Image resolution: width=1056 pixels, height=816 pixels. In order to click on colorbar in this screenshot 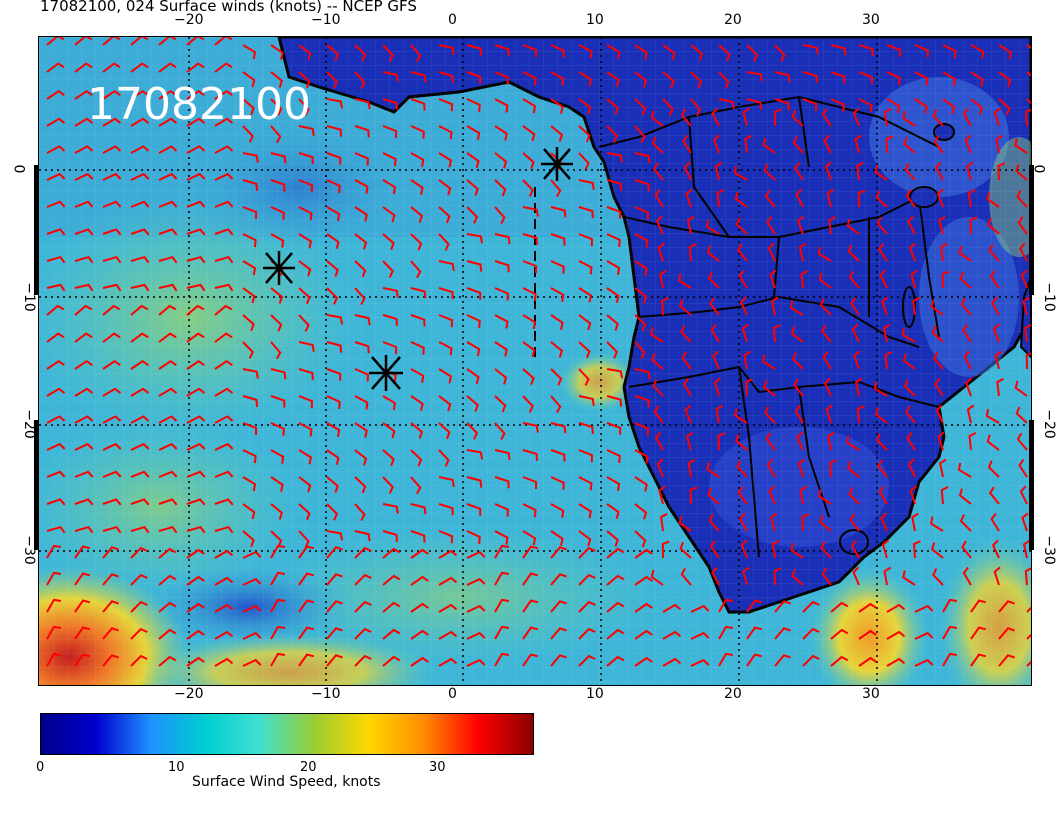, I will do `click(287, 734)`.